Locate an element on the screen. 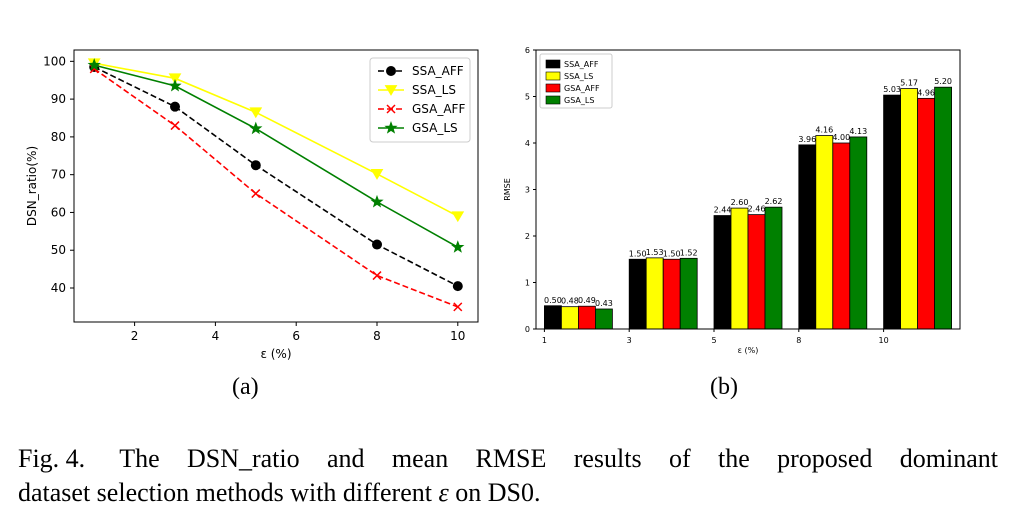 The image size is (1017, 517). y-tick-label: 90 is located at coordinates (58, 99).